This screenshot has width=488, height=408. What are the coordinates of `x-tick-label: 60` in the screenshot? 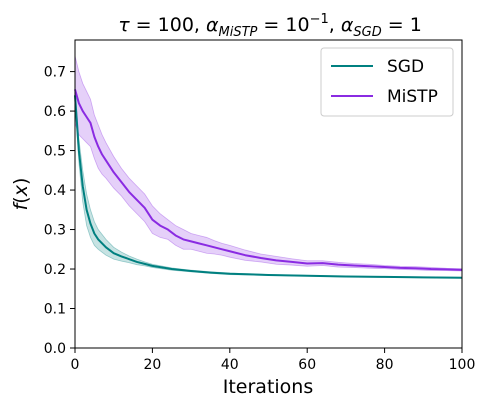 It's located at (307, 365).